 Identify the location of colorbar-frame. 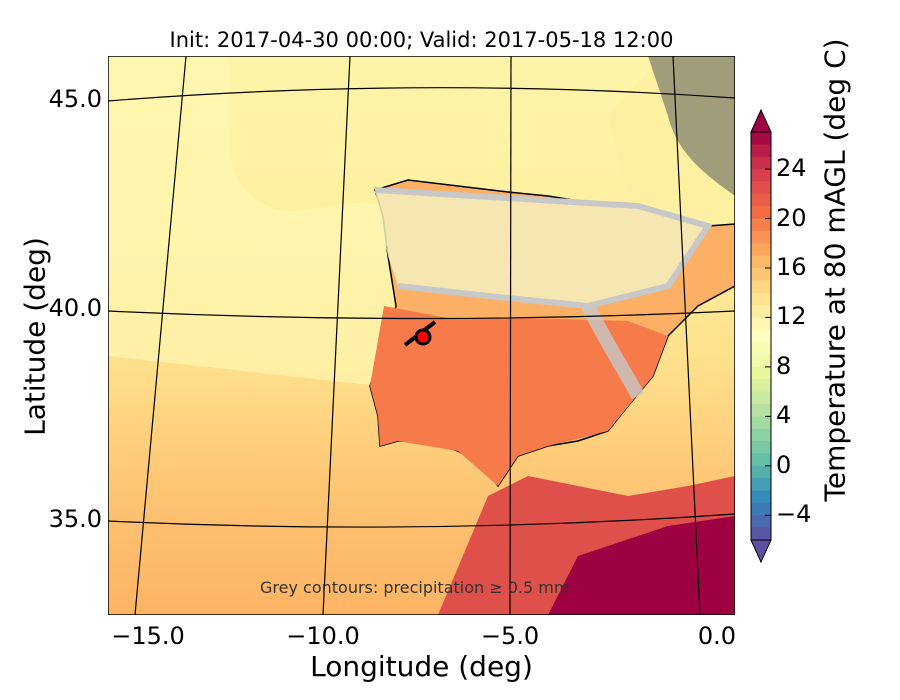
(761, 336).